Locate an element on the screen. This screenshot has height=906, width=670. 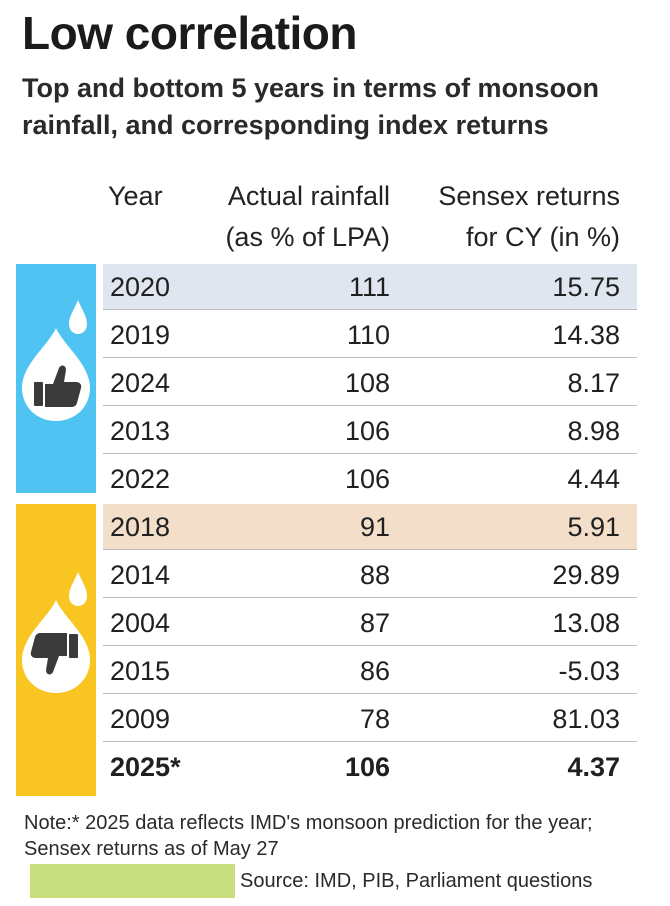
sensex-cell: 4.37 is located at coordinates (593, 767).